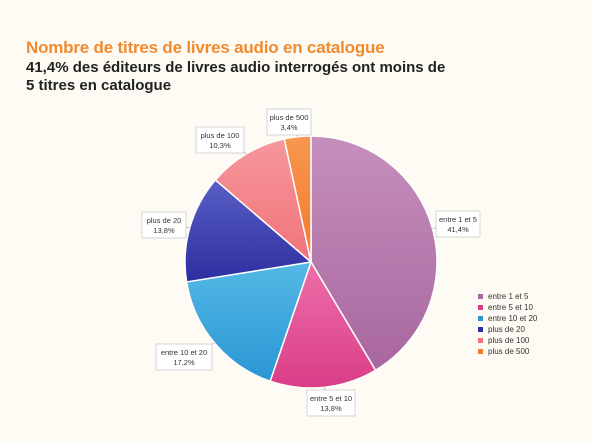 The width and height of the screenshot is (592, 442). I want to click on legend-item: entre 1 et 5, so click(507, 296).